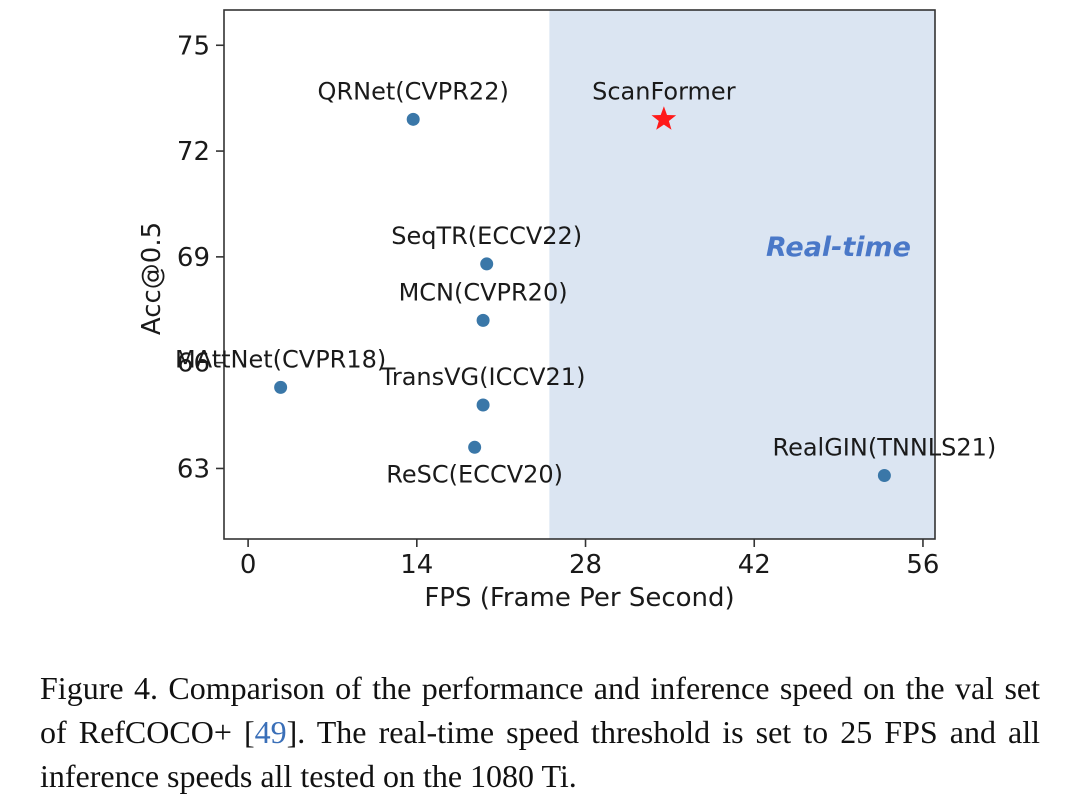 This screenshot has height=804, width=1080. Describe the element at coordinates (579, 598) in the screenshot. I see `x-axis-label: FPS (Frame Per Second)` at that location.